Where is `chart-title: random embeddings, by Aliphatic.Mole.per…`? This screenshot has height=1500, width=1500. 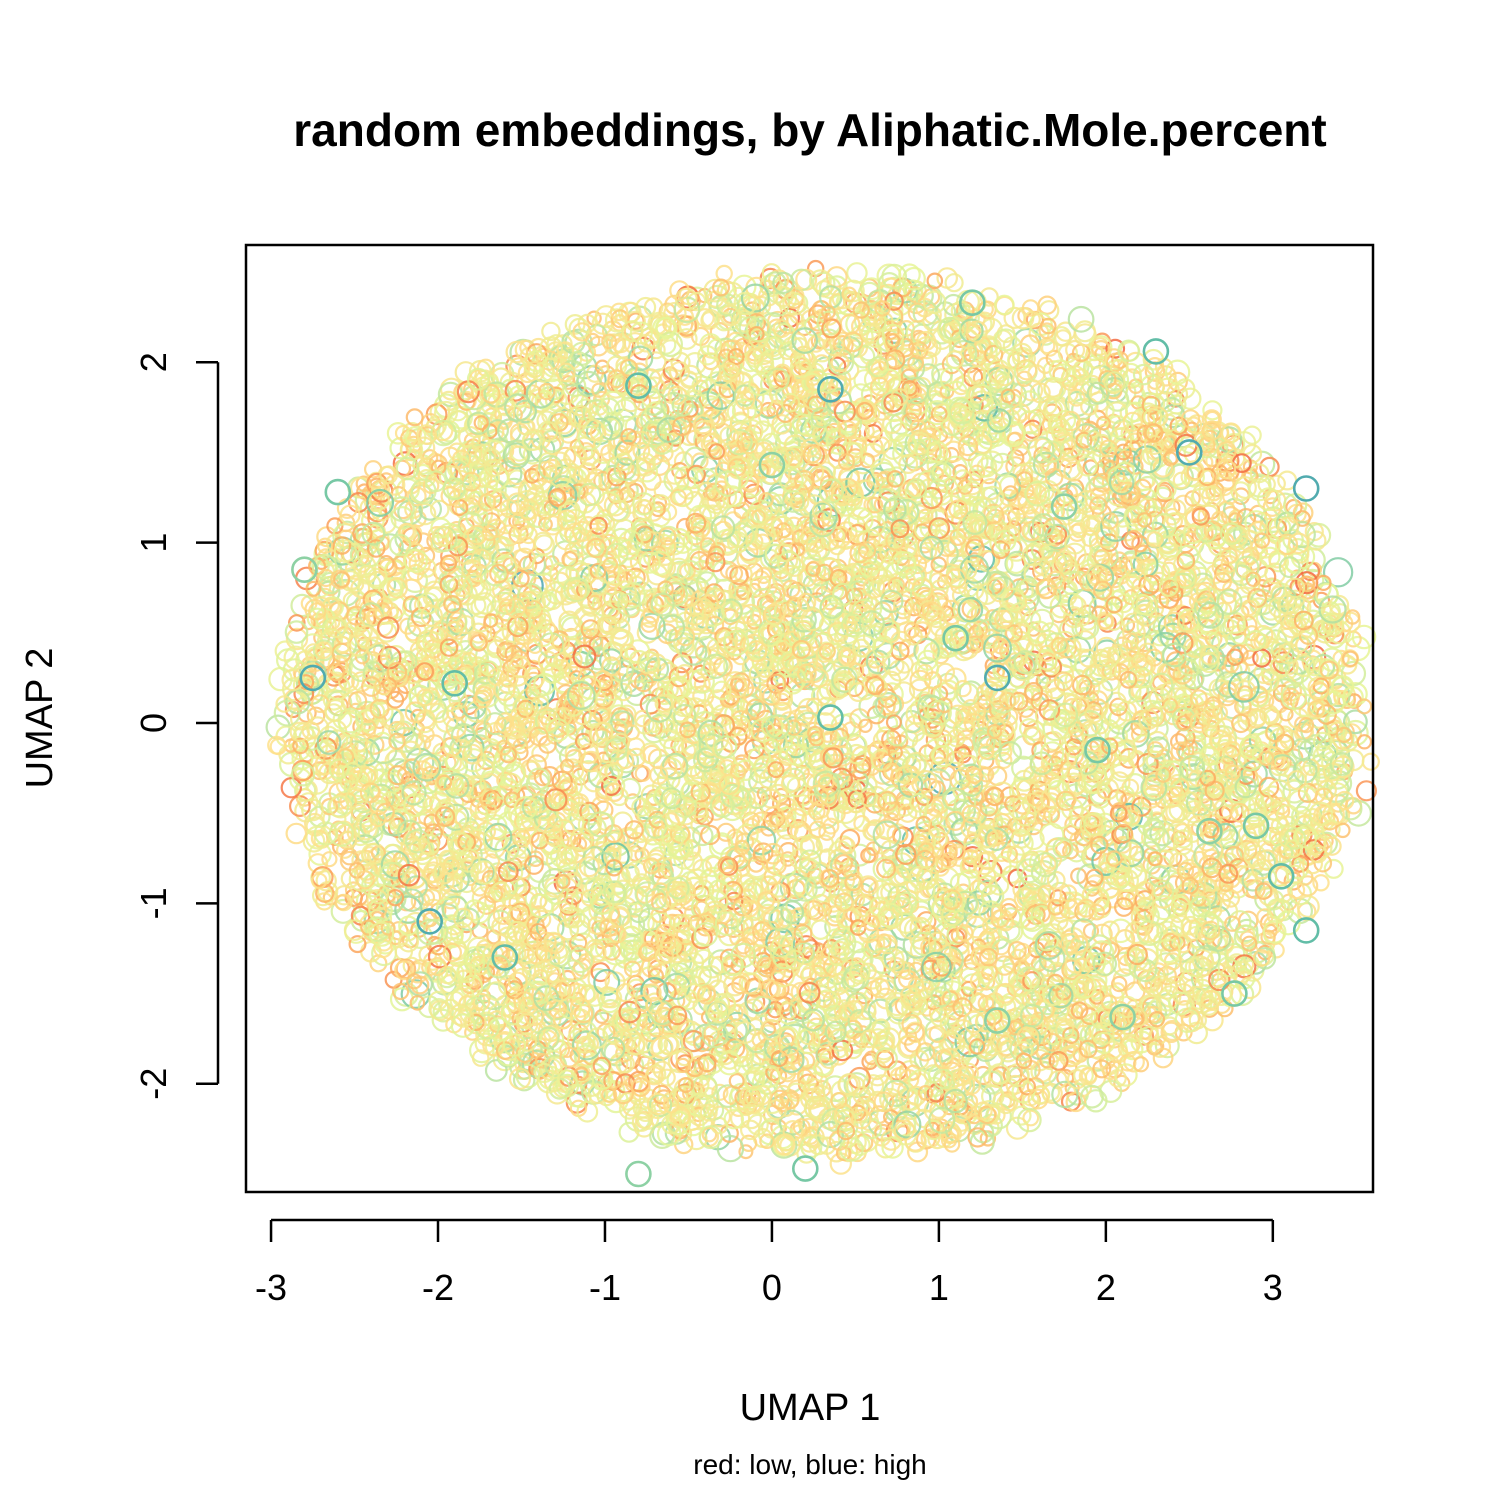 chart-title: random embeddings, by Aliphatic.Mole.per… is located at coordinates (809, 130).